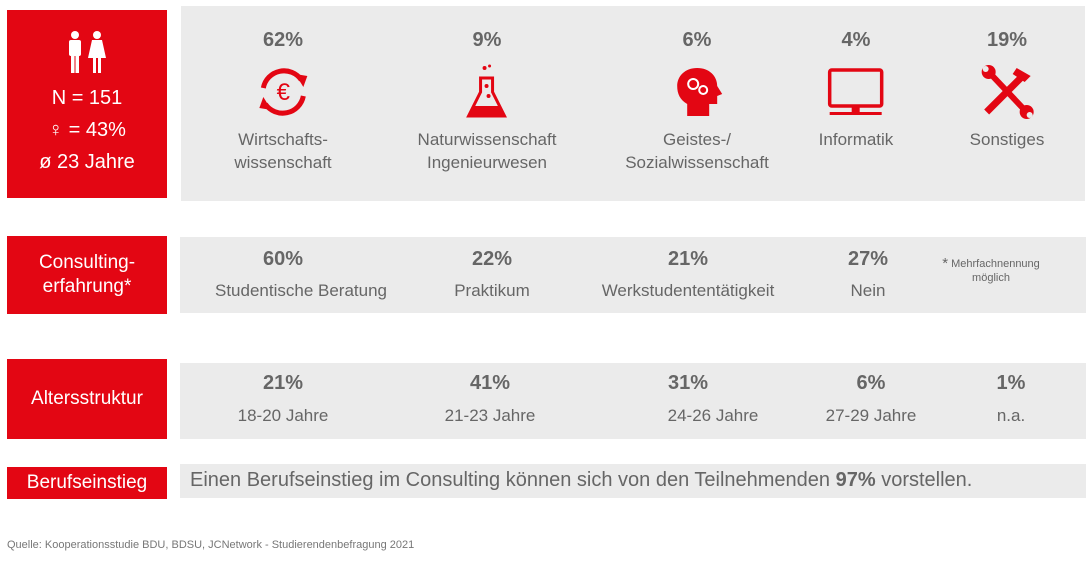  Describe the element at coordinates (697, 40) in the screenshot. I see `field-percent: 6%` at that location.